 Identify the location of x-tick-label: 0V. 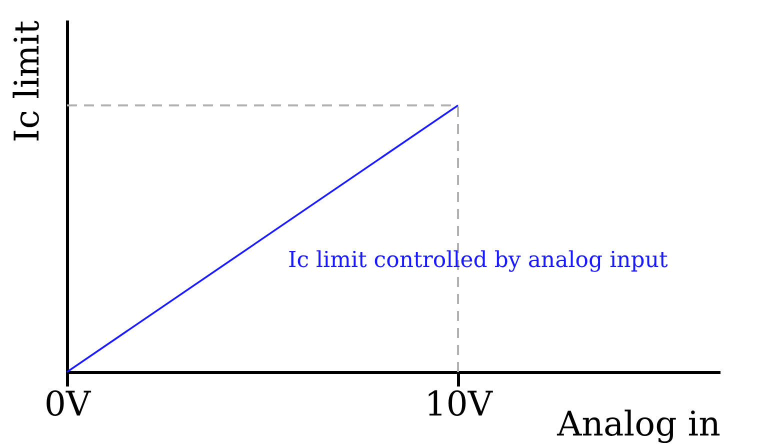
(68, 404).